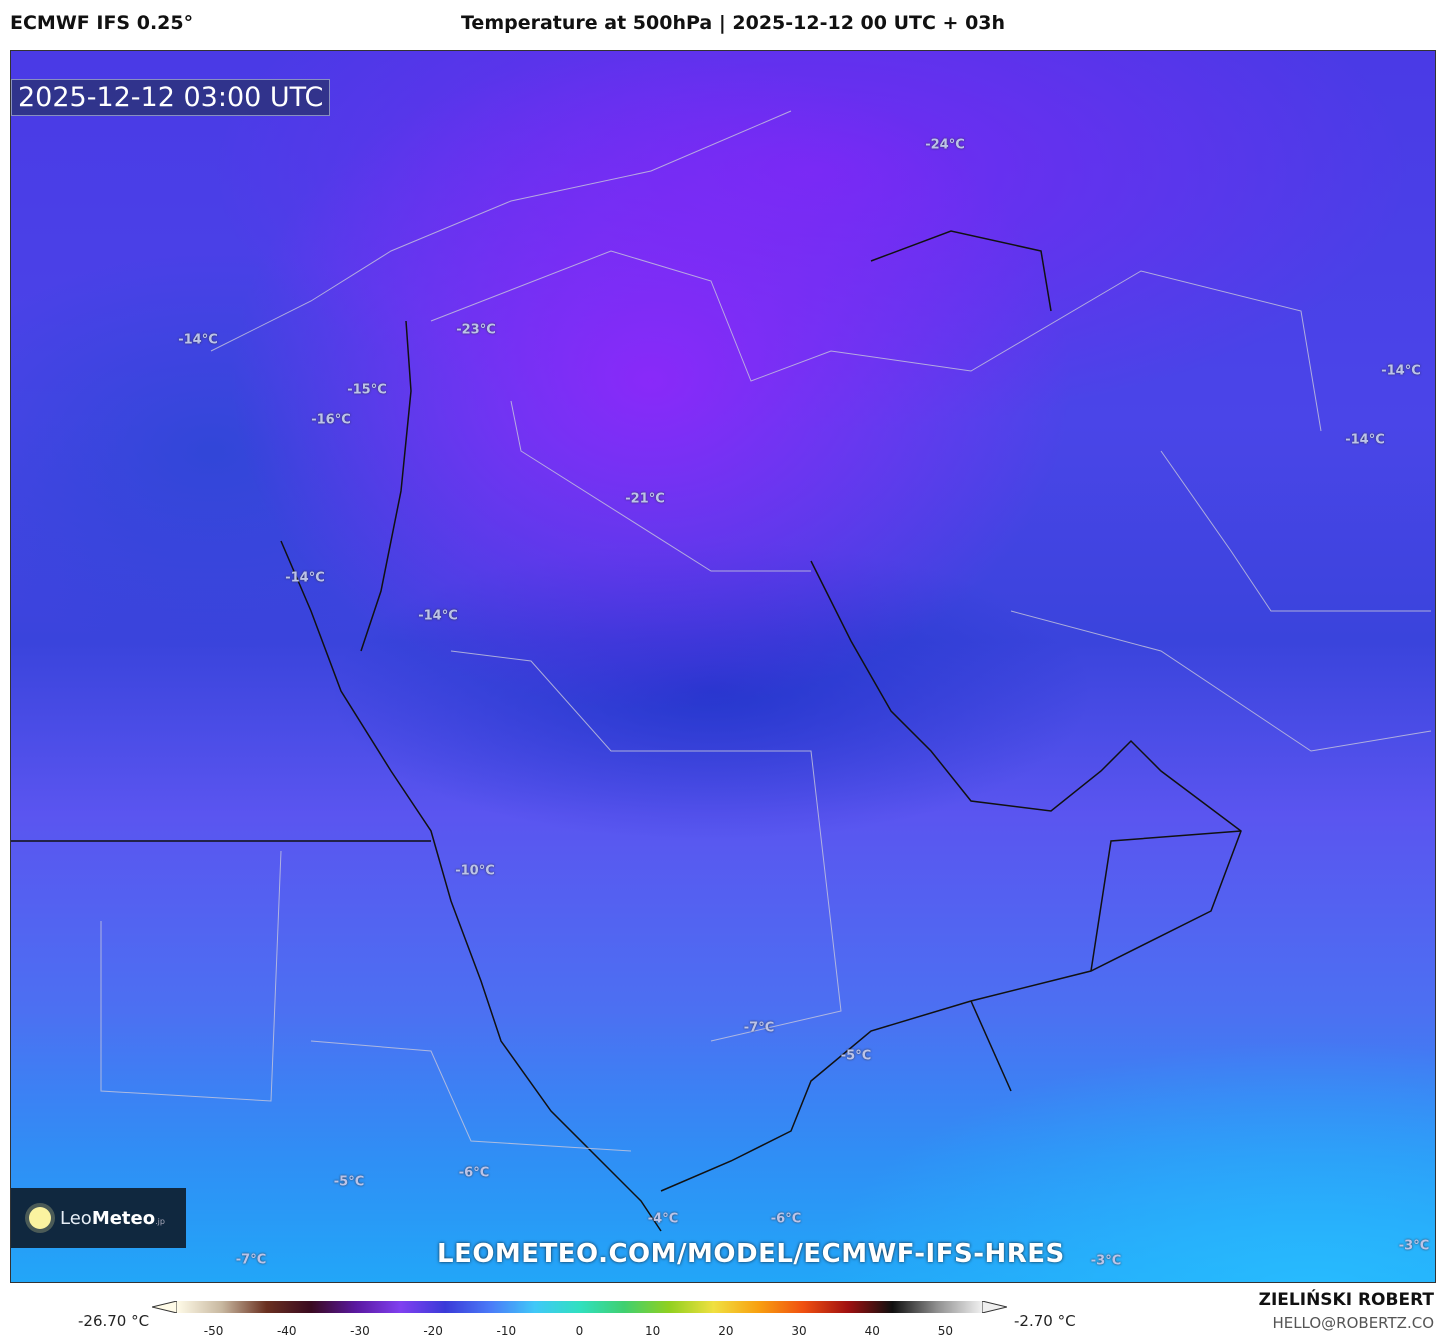  I want to click on legend-max: -2.70 °C, so click(1045, 1321).